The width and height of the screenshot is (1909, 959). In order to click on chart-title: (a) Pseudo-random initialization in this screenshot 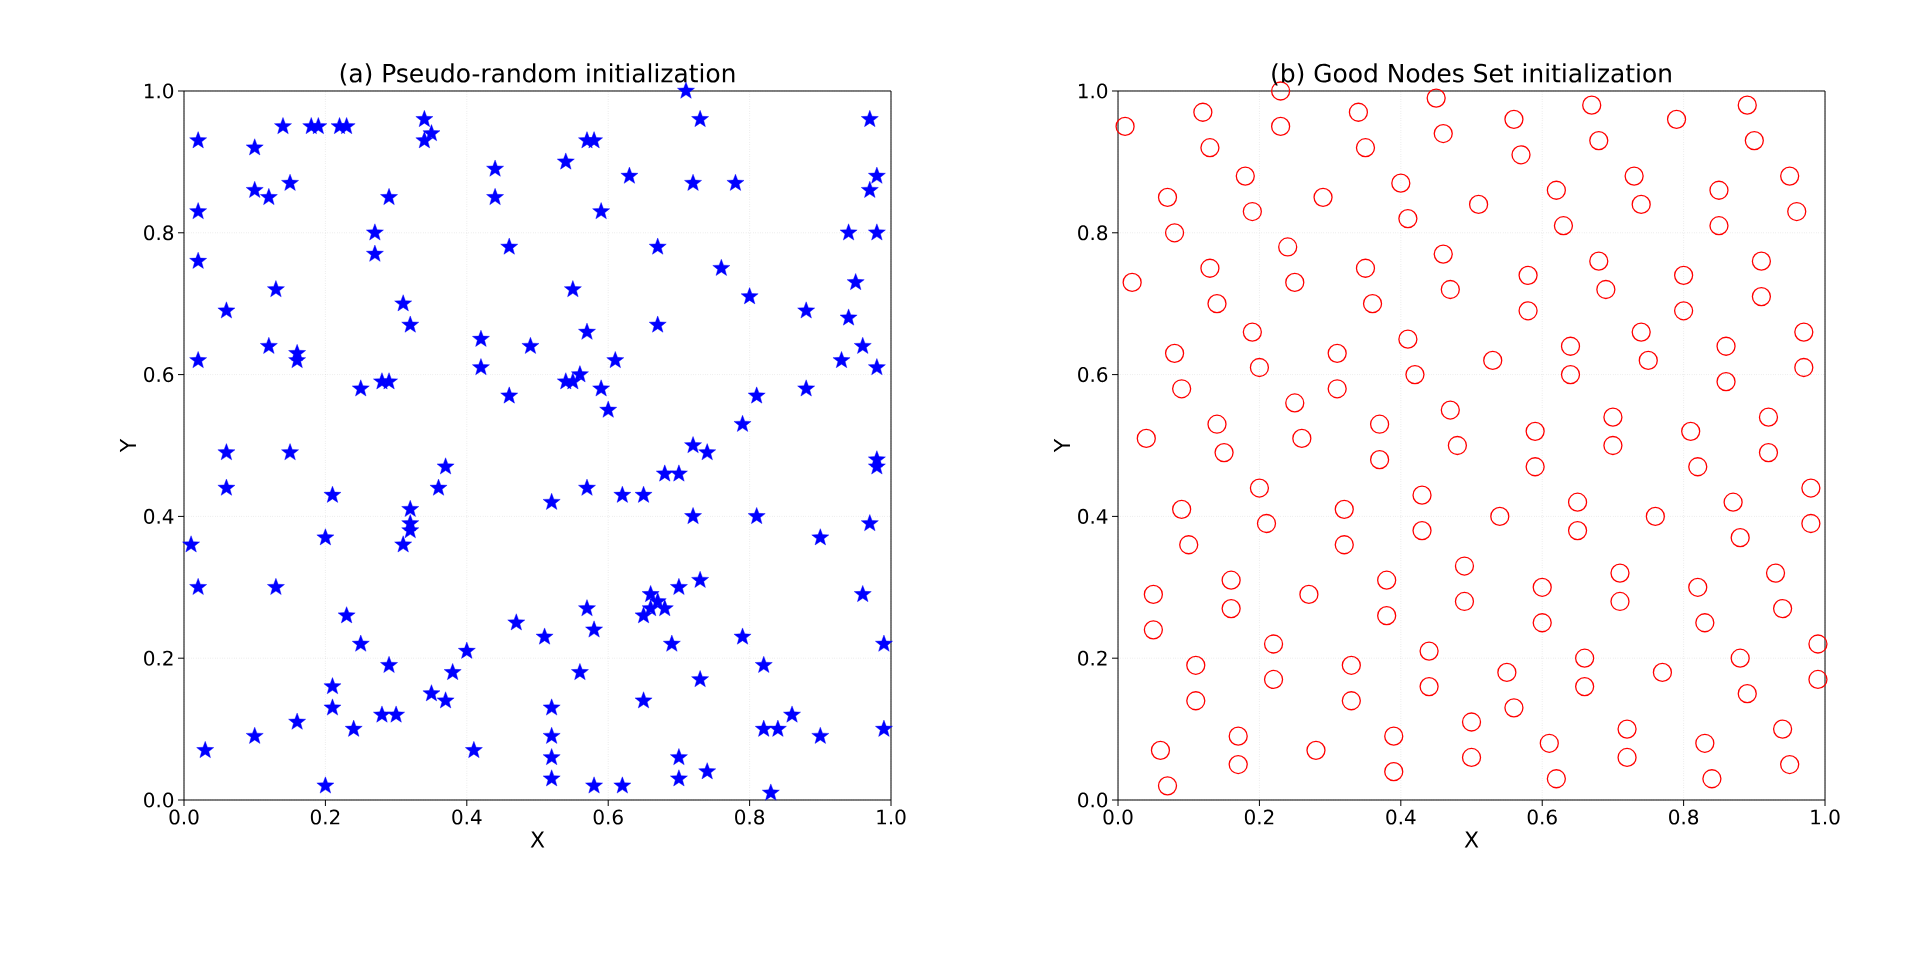, I will do `click(537, 74)`.